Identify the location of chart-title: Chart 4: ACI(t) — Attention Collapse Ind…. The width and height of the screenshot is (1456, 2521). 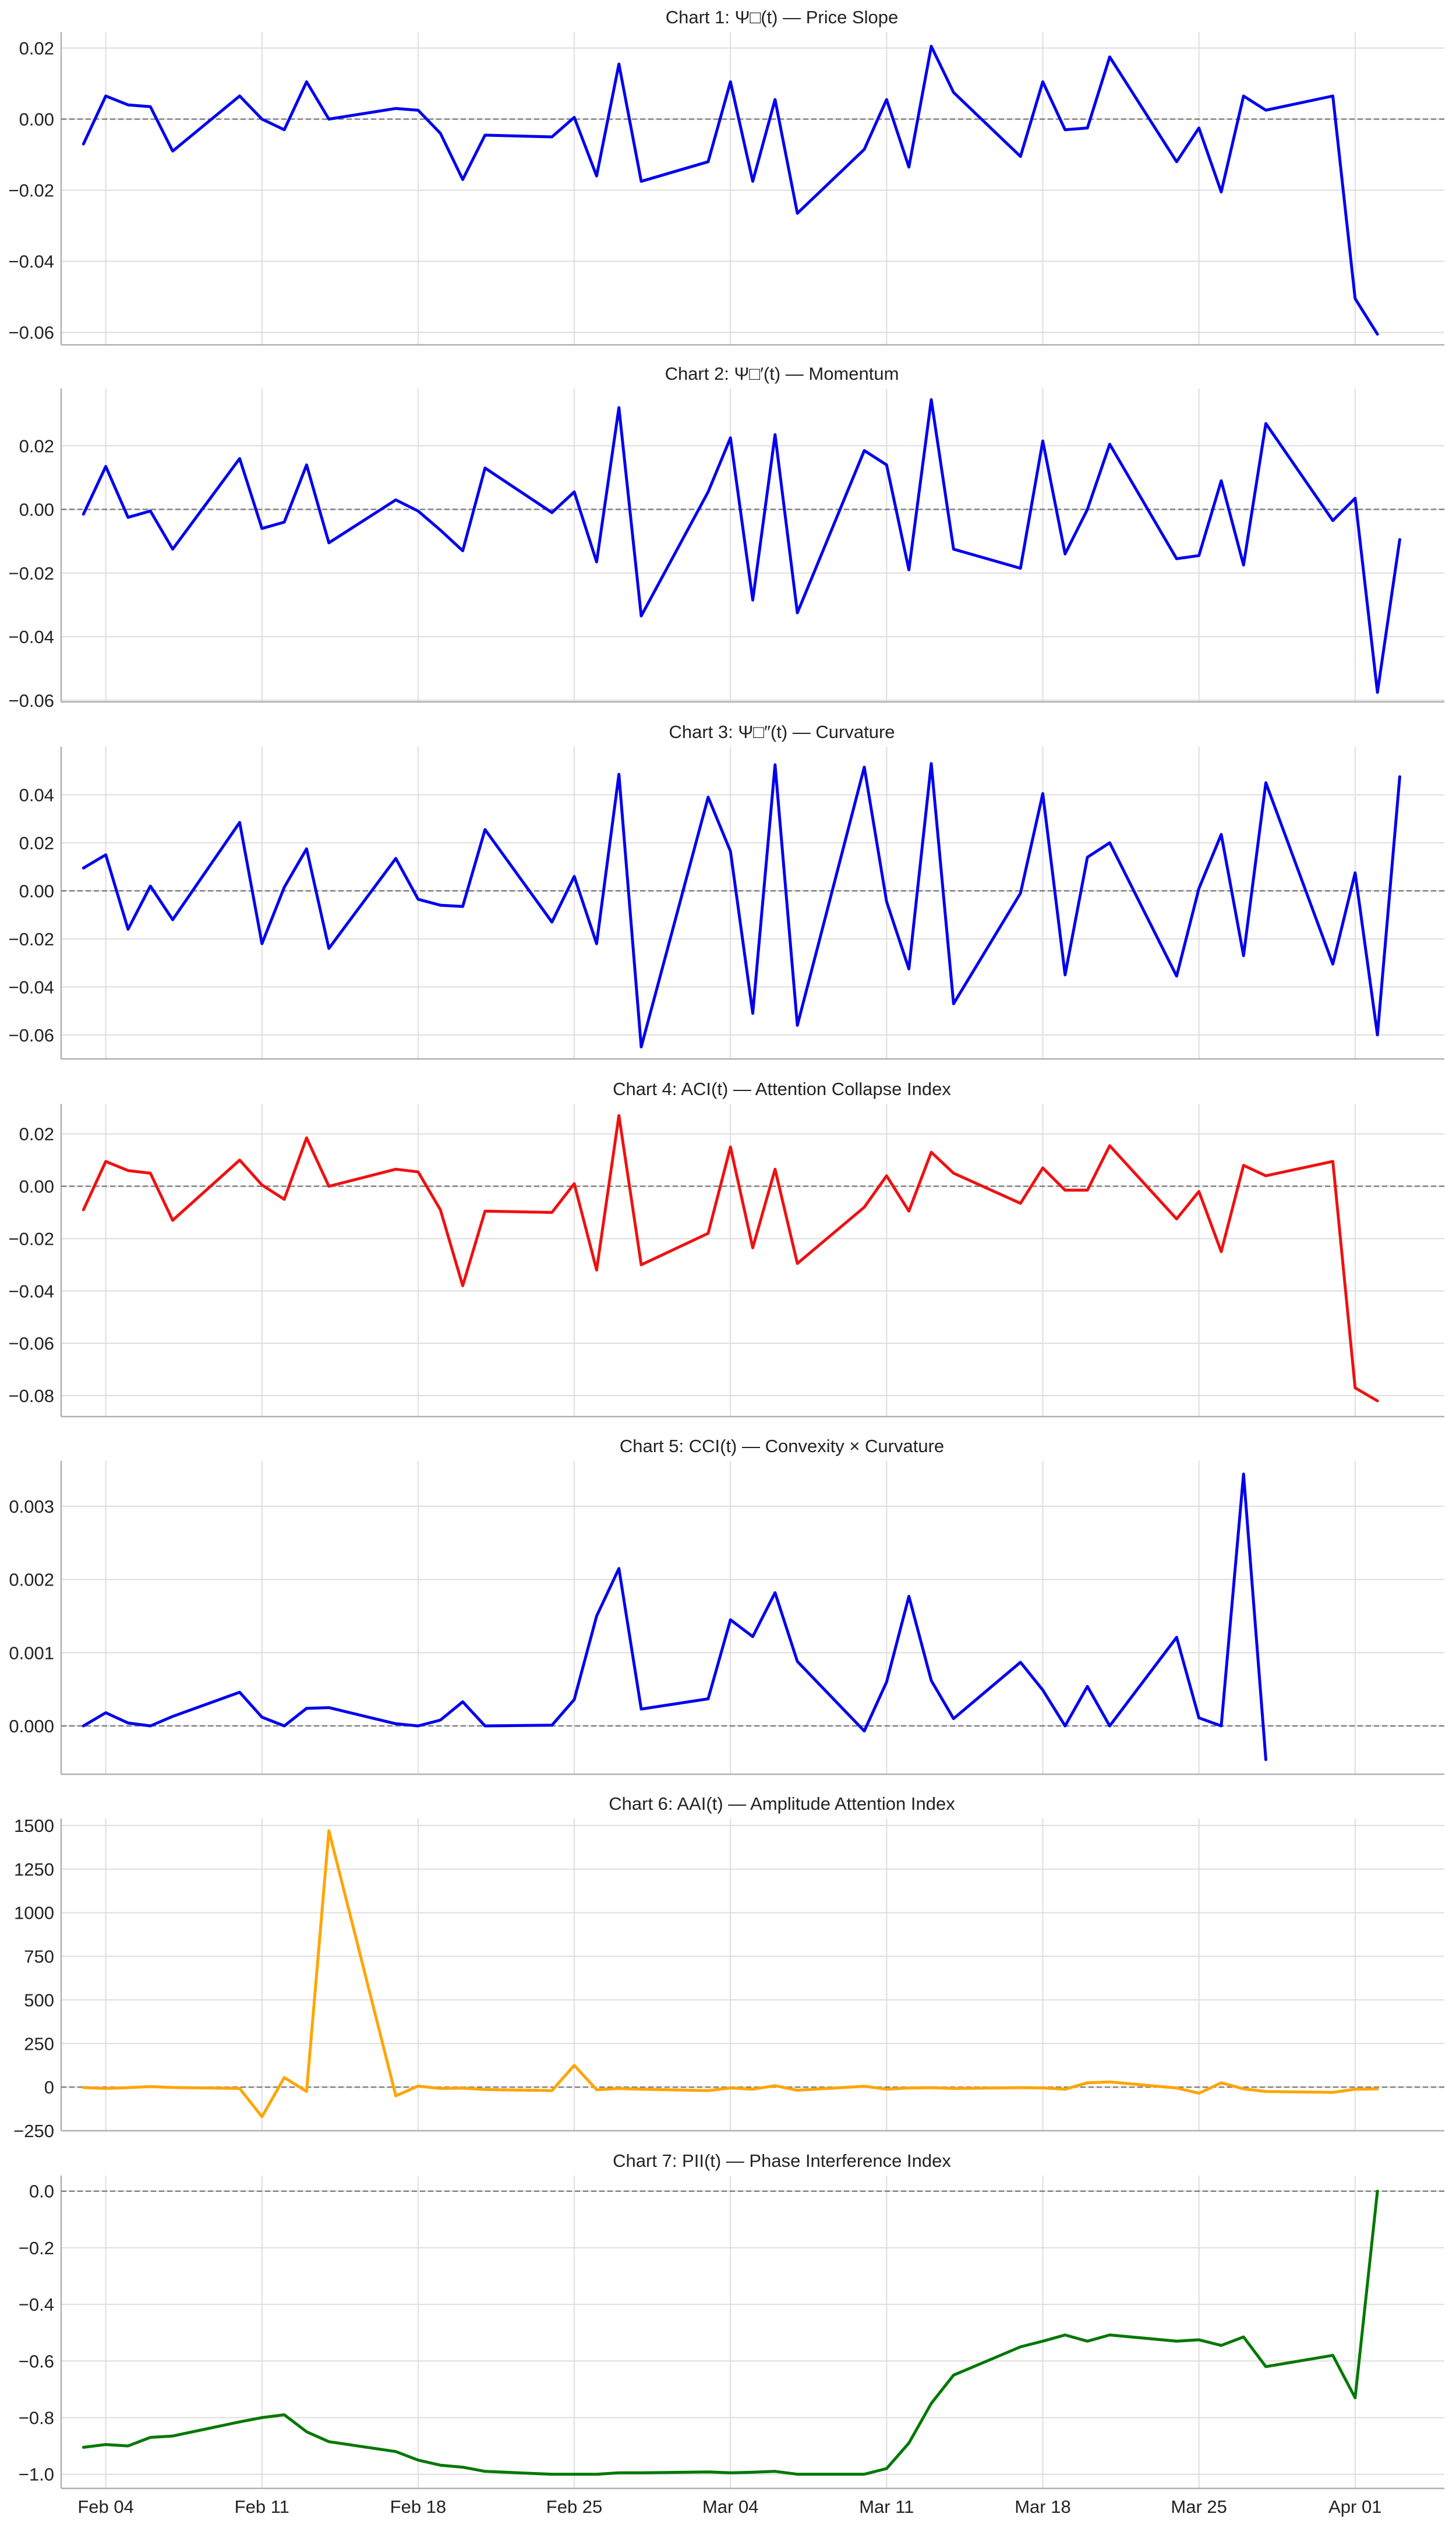
(782, 1089).